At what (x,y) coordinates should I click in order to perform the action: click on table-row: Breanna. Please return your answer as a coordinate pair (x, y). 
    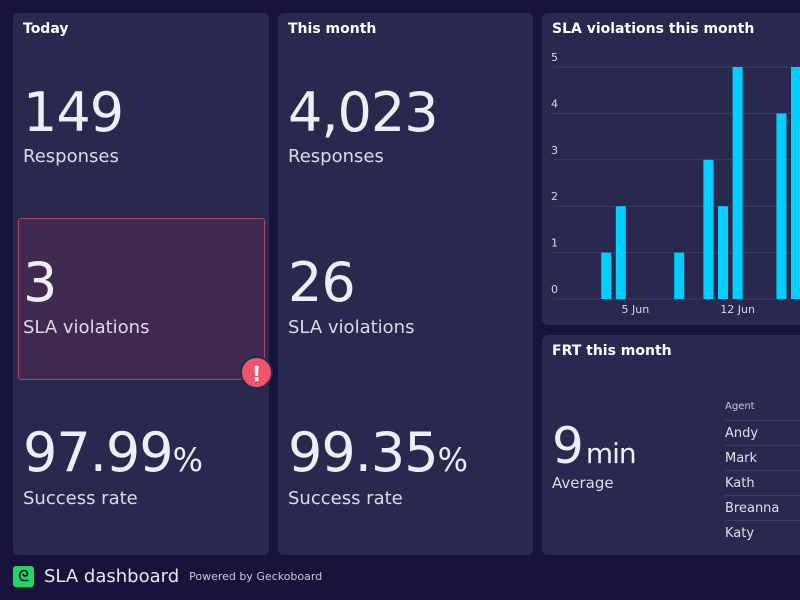
    Looking at the image, I should click on (762, 508).